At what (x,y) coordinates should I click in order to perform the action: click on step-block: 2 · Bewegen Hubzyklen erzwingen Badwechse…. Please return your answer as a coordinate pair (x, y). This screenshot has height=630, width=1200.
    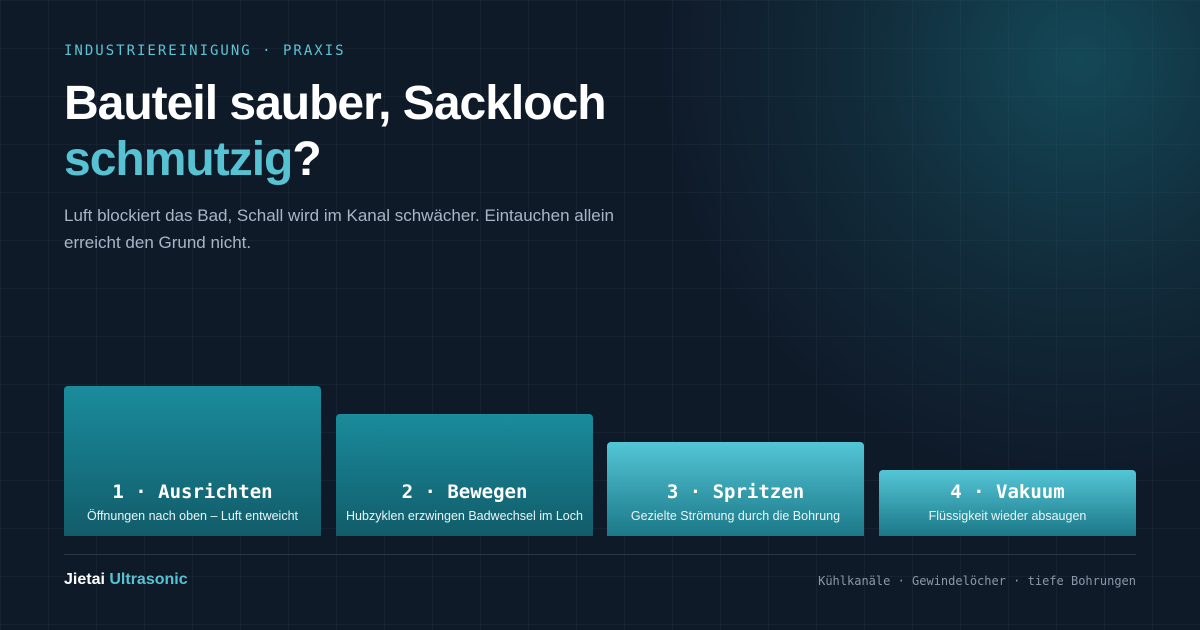
    Looking at the image, I should click on (464, 475).